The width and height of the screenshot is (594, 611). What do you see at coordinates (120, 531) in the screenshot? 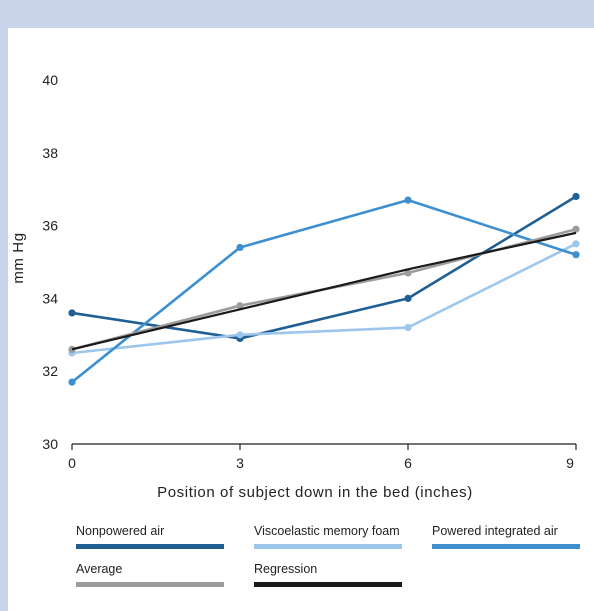
I see `legend-label: Nonpowered air` at bounding box center [120, 531].